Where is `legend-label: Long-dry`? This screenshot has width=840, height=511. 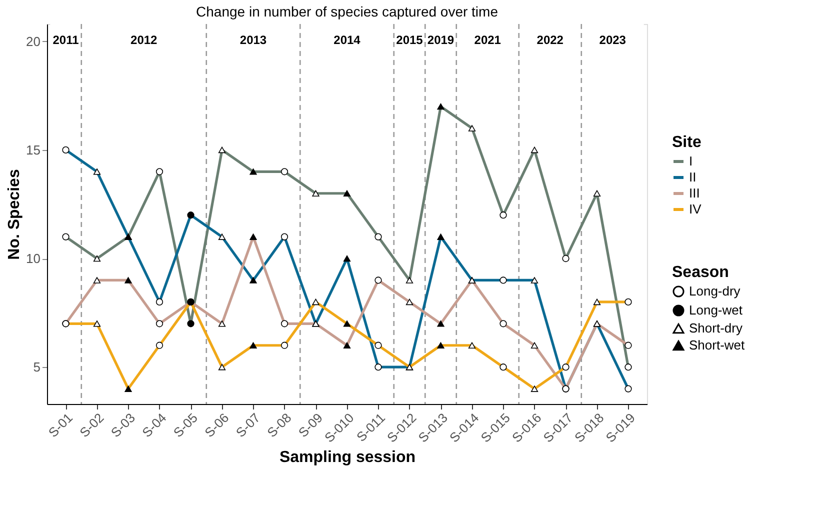 legend-label: Long-dry is located at coordinates (715, 291).